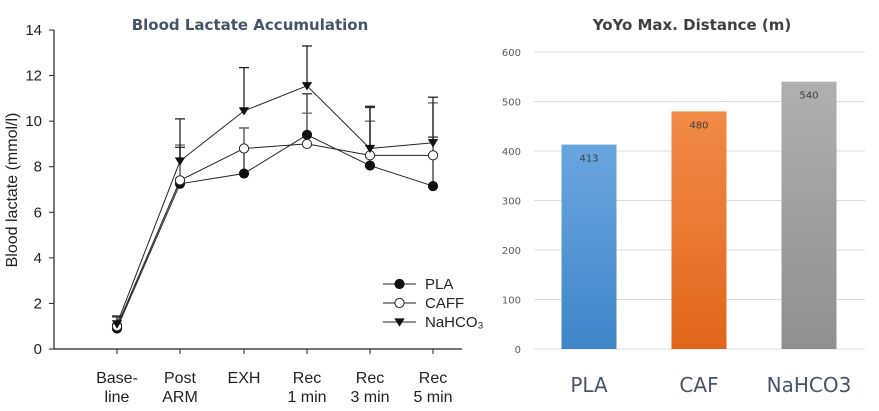 The height and width of the screenshot is (411, 879). I want to click on bar-caf, so click(699, 230).